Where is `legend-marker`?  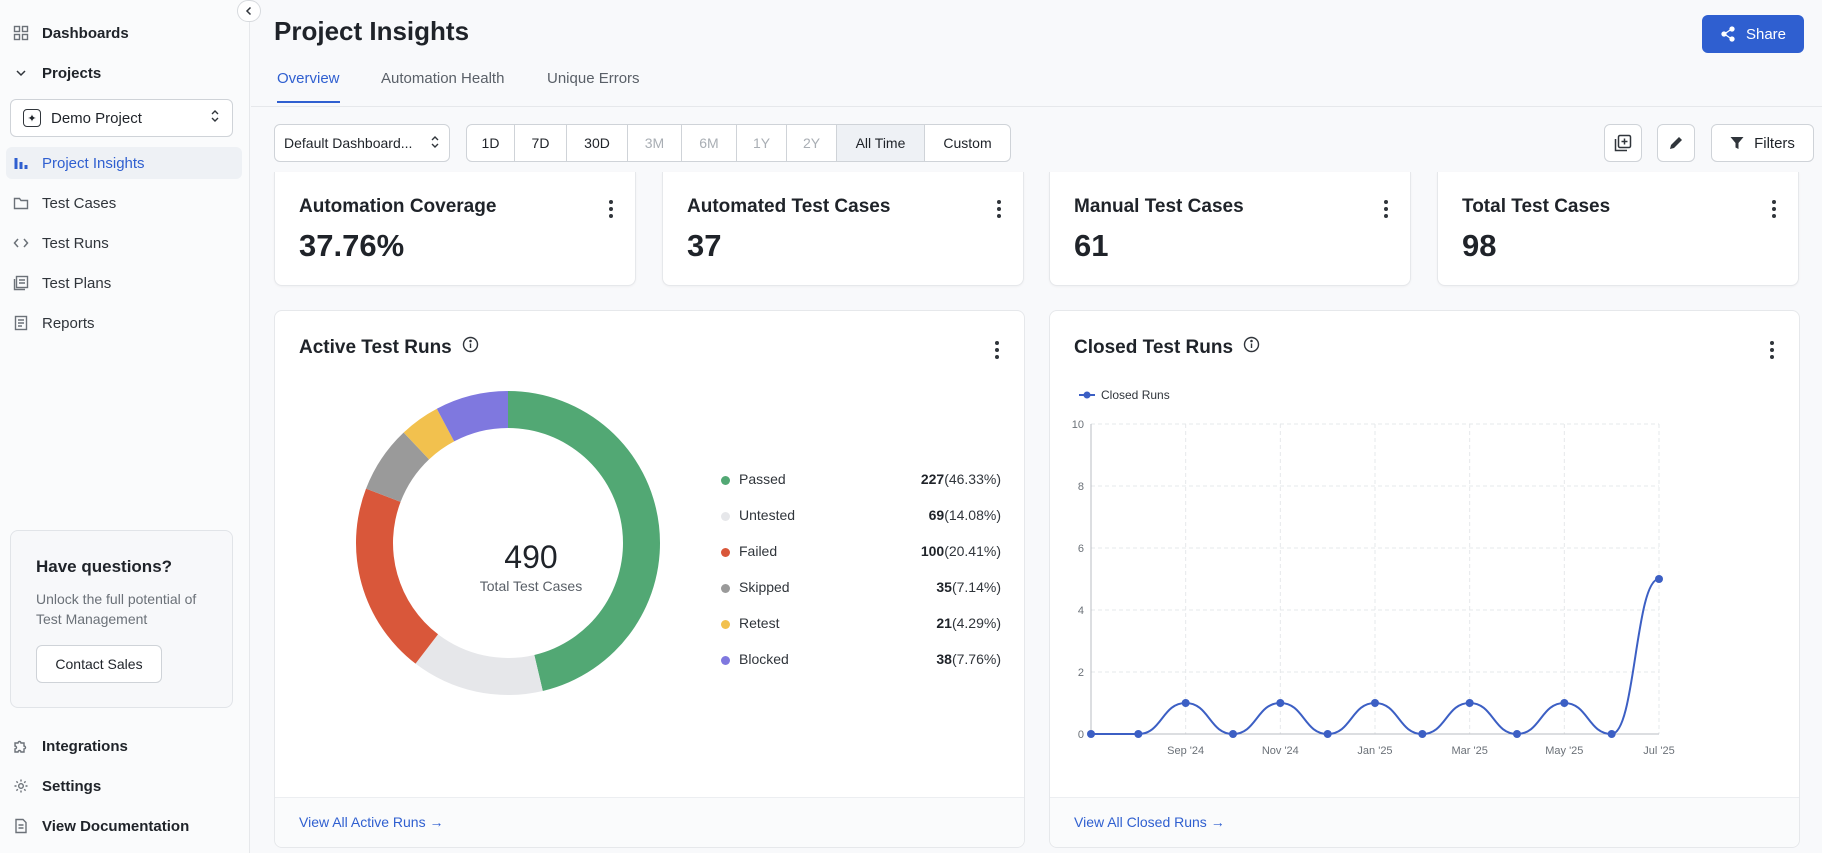 legend-marker is located at coordinates (1087, 395).